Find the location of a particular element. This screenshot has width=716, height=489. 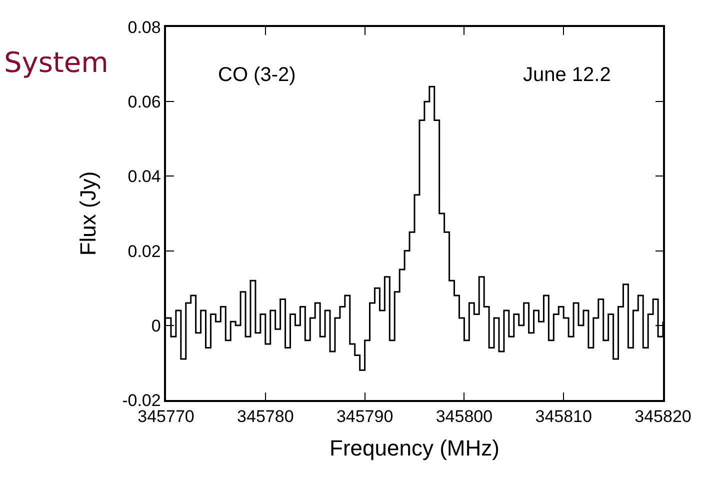

x-tick-label: 345790 is located at coordinates (365, 416).